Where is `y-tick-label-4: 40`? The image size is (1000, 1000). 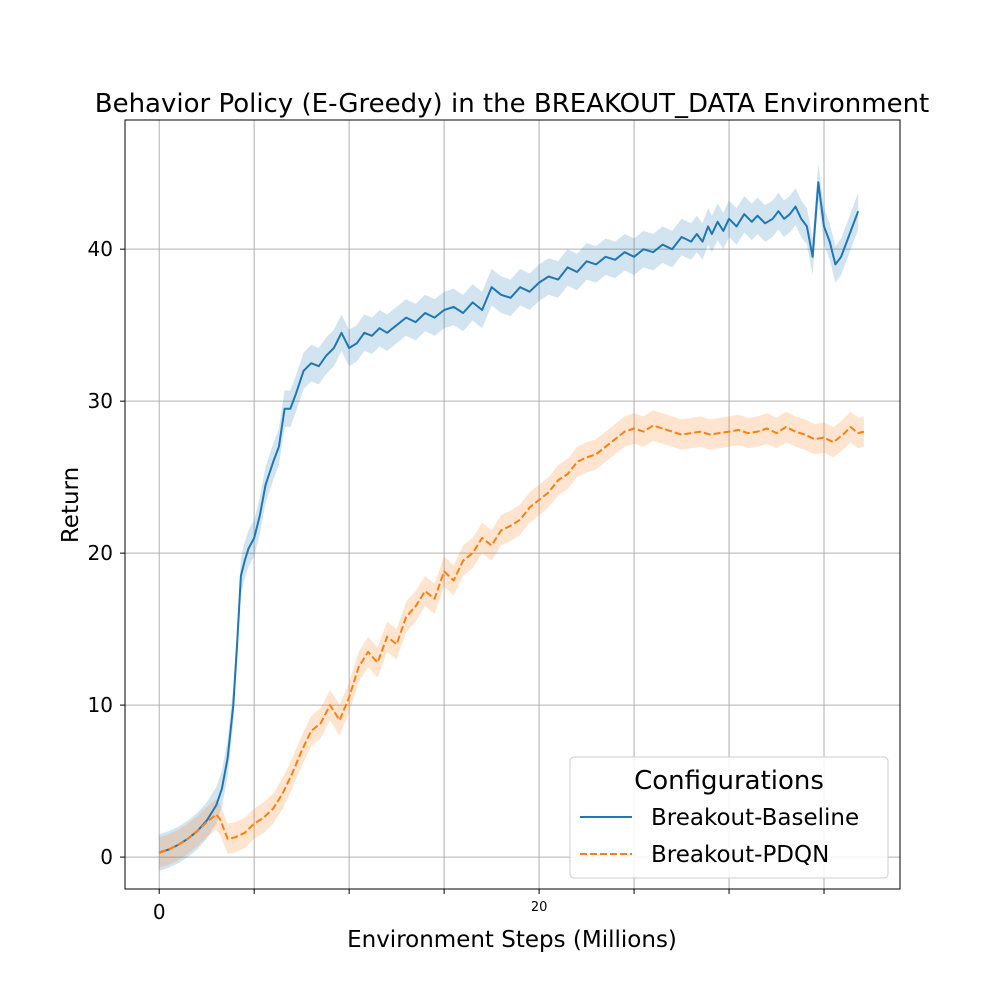 y-tick-label-4: 40 is located at coordinates (100, 249).